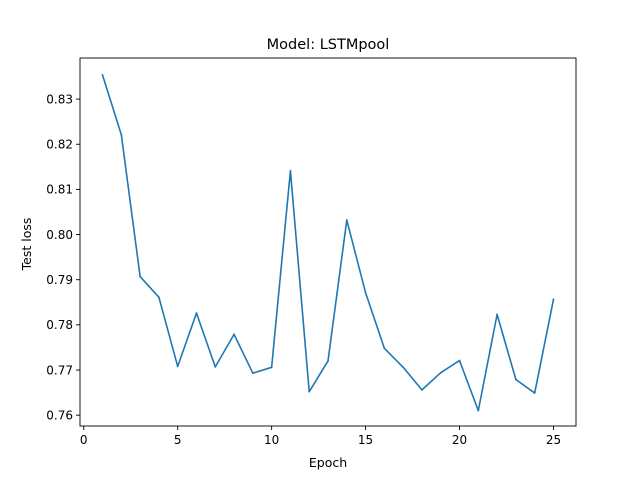 The height and width of the screenshot is (480, 640). Describe the element at coordinates (59, 415) in the screenshot. I see `y-tick-label: 0.76` at that location.